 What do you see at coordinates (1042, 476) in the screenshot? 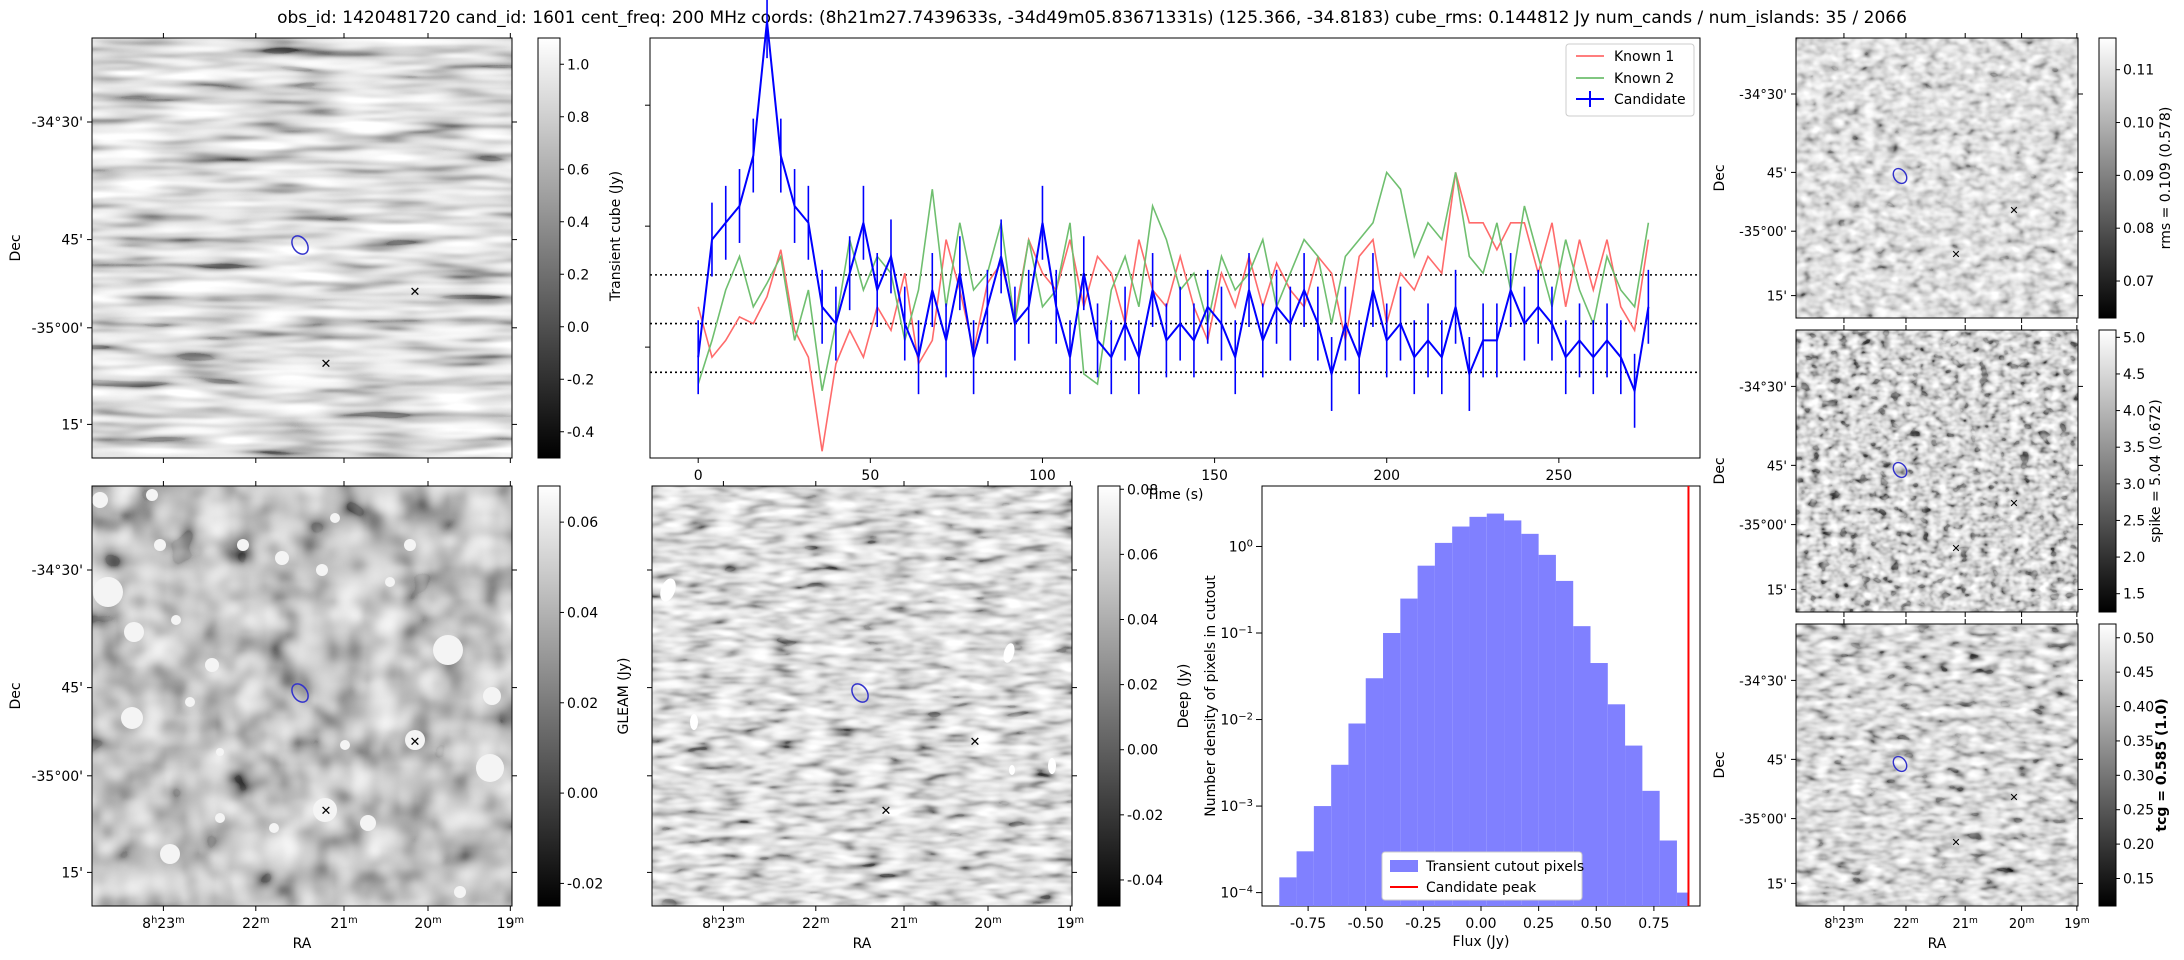
I see `lightcurve-x-tick-label: 100` at bounding box center [1042, 476].